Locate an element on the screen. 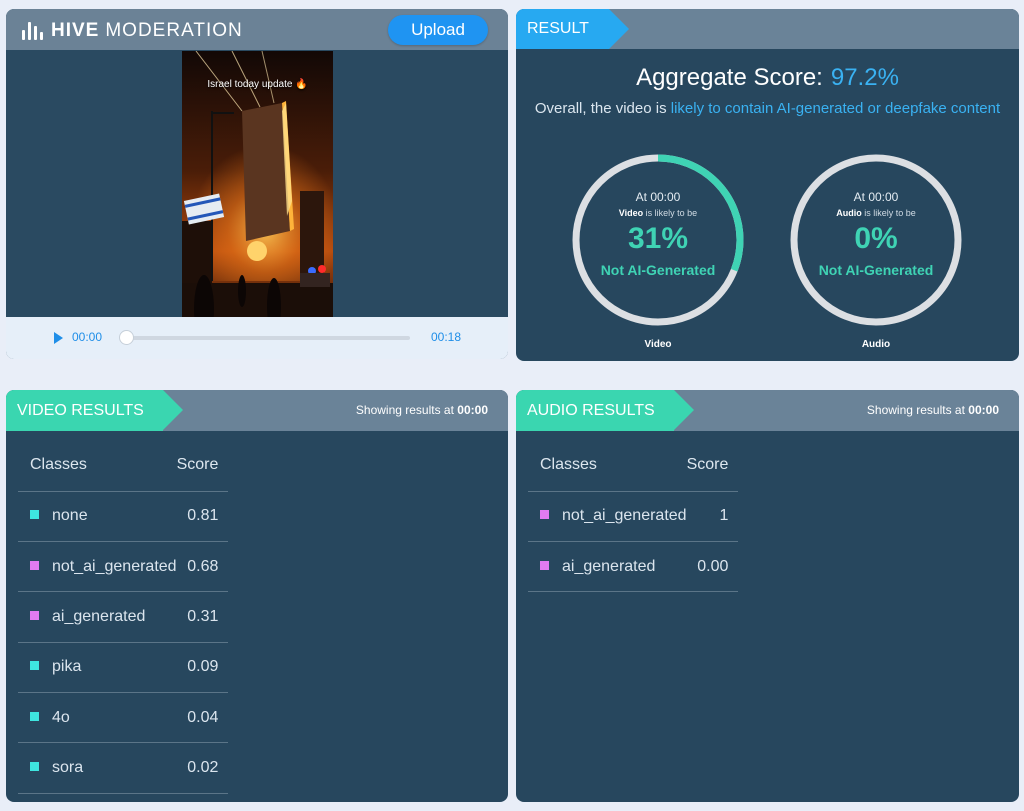  video-gauge-verdict: Not AI-Generated is located at coordinates (658, 270).